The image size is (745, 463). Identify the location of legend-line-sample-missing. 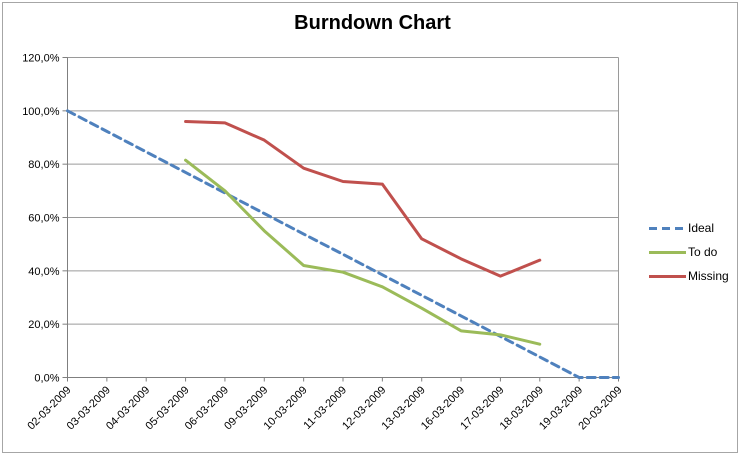
(667, 276).